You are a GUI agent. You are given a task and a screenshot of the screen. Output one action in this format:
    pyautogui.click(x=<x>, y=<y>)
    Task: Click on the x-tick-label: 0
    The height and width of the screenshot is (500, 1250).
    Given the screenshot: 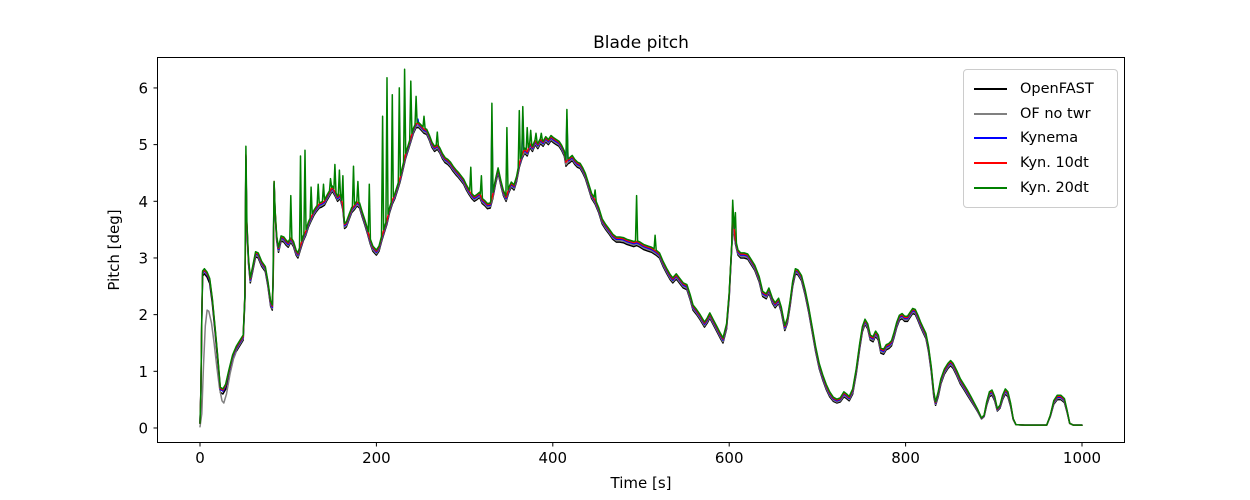 What is the action you would take?
    pyautogui.click(x=200, y=458)
    